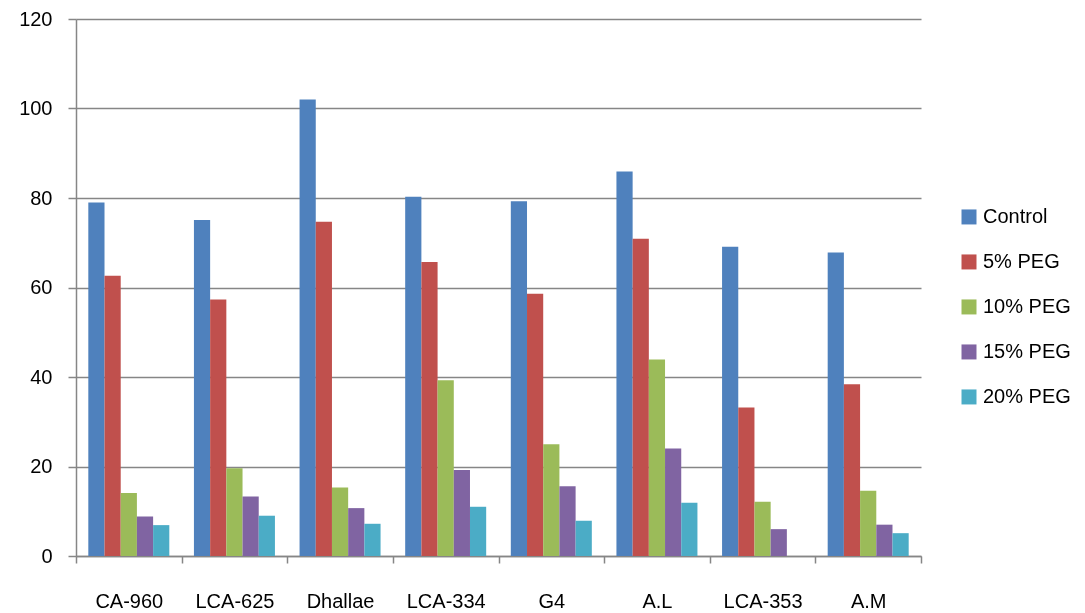 This screenshot has width=1085, height=613. What do you see at coordinates (41, 466) in the screenshot?
I see `y-tick-label: 20` at bounding box center [41, 466].